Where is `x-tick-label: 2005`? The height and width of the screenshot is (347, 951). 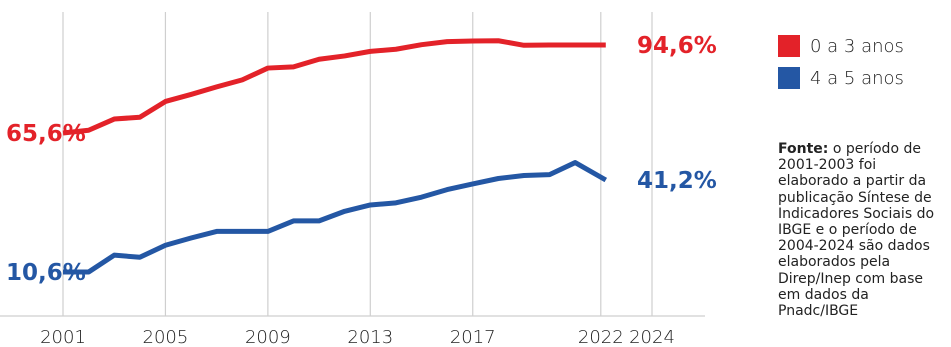 x-tick-label: 2005 is located at coordinates (166, 337).